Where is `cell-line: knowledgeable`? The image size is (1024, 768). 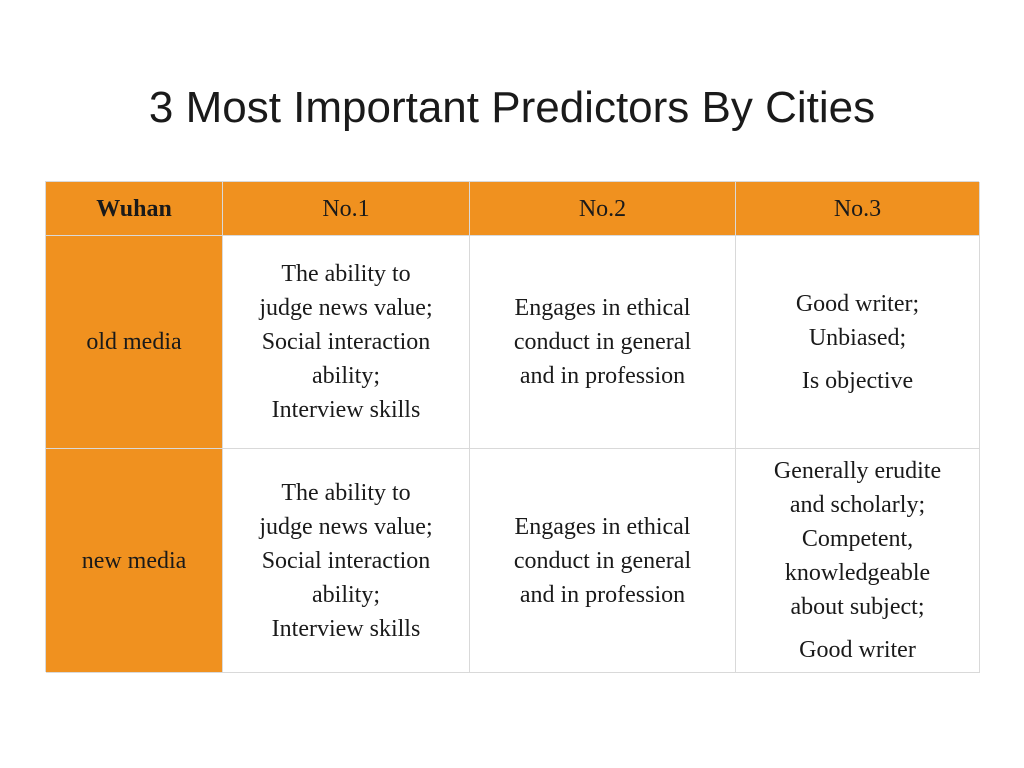
cell-line: knowledgeable is located at coordinates (857, 573).